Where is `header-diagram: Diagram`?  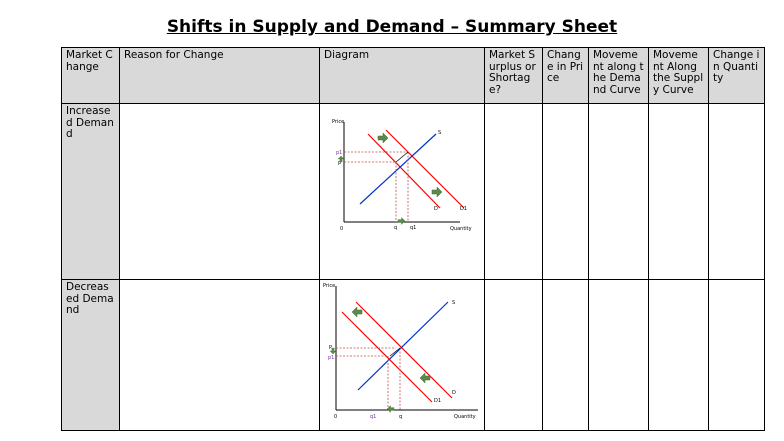 header-diagram: Diagram is located at coordinates (402, 75).